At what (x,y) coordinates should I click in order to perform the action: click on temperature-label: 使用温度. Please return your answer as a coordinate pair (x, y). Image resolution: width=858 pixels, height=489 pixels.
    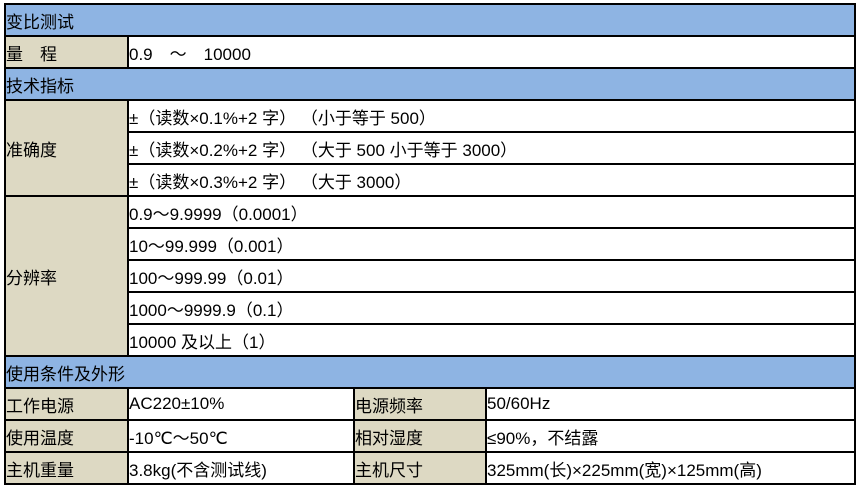
    Looking at the image, I should click on (66, 436).